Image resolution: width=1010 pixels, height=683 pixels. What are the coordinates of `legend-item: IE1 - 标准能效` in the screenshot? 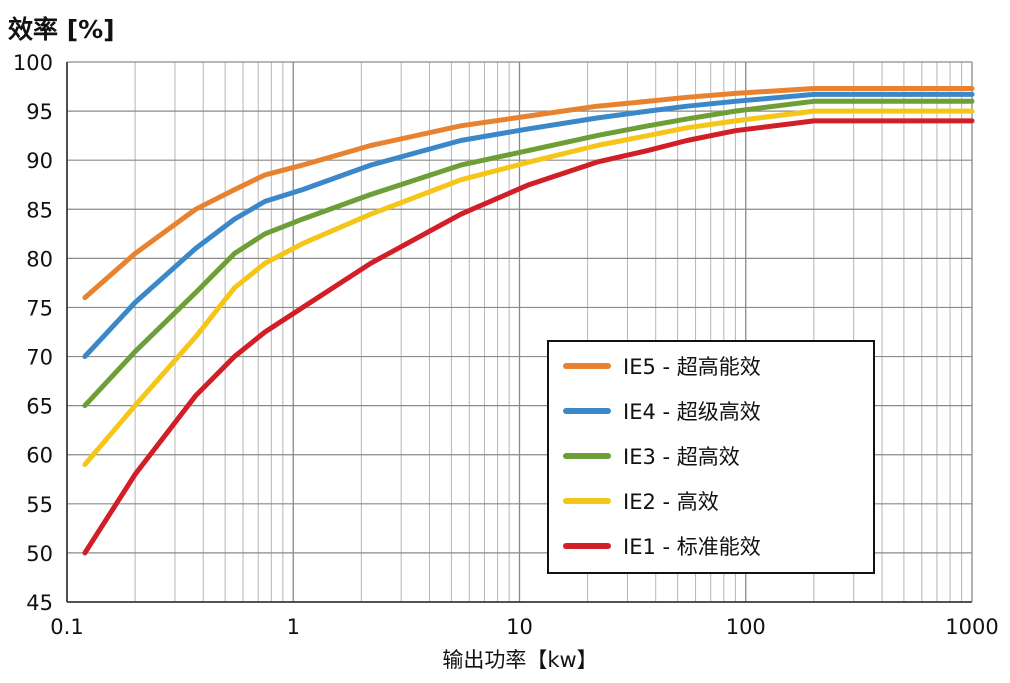 It's located at (662, 546).